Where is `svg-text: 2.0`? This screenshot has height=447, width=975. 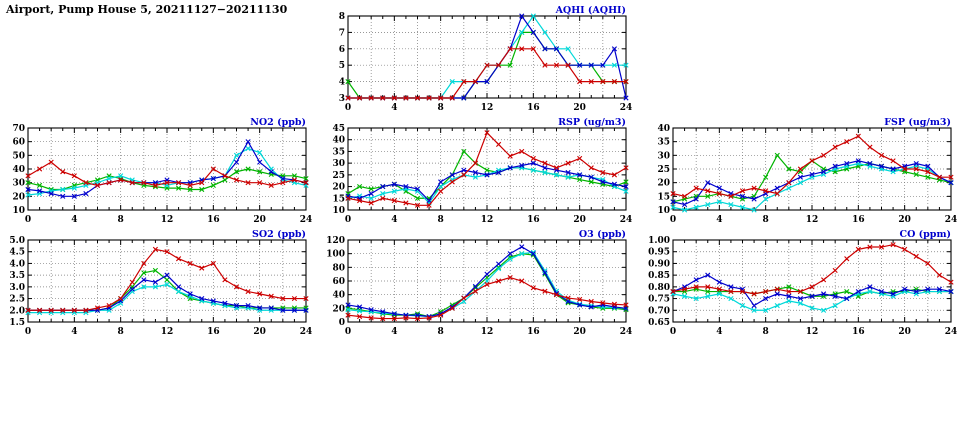 svg-text: 2.0 is located at coordinates (17, 311).